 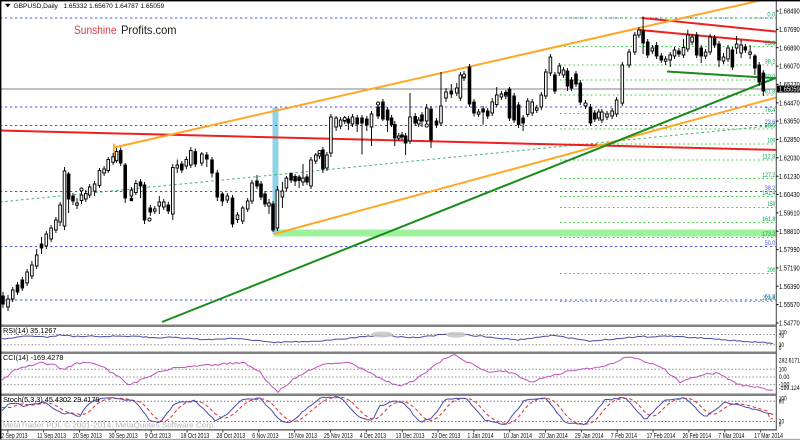 I want to click on svg-text: 1.61230, so click(x=789, y=176).